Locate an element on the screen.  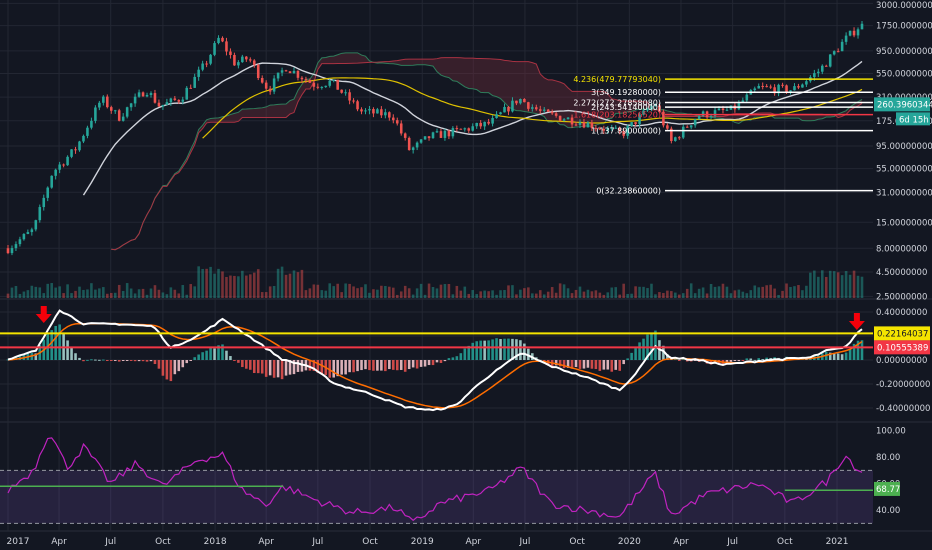
time-axis-label: Apr is located at coordinates (681, 542).